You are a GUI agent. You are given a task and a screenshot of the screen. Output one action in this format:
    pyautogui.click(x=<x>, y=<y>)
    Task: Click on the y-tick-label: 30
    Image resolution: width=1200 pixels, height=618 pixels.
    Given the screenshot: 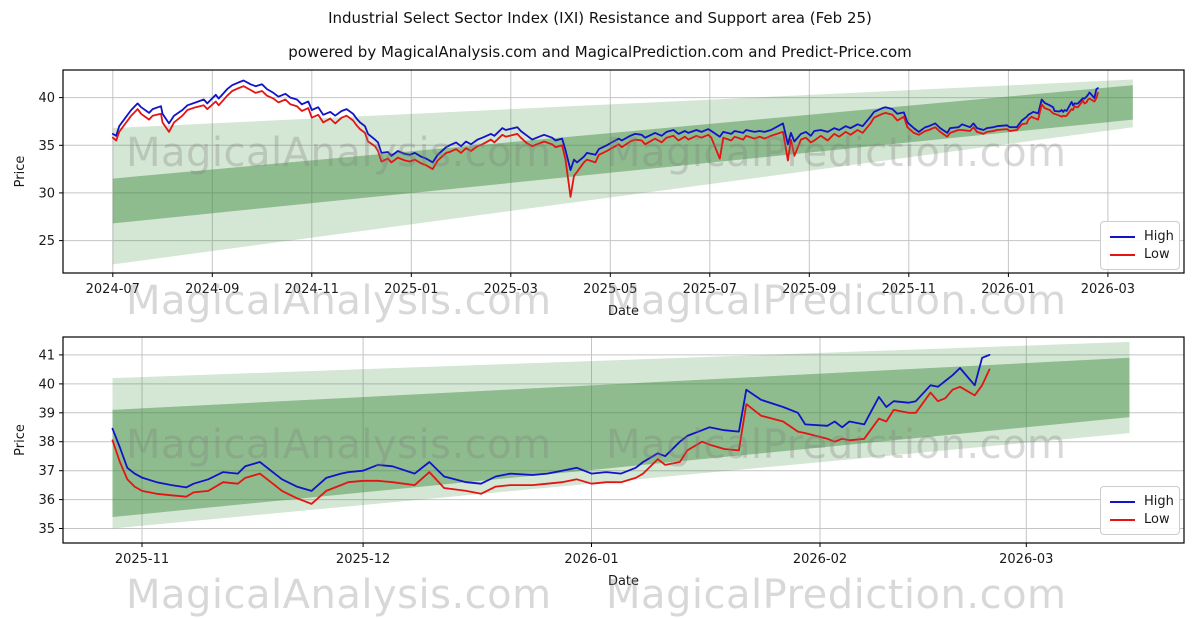 What is the action you would take?
    pyautogui.click(x=46, y=193)
    